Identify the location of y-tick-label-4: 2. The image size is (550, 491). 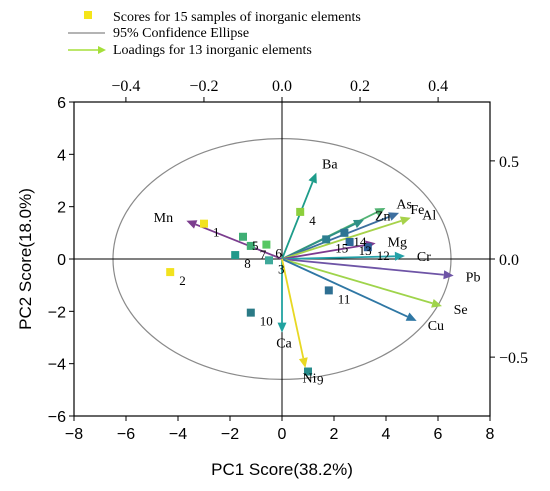
(61, 208).